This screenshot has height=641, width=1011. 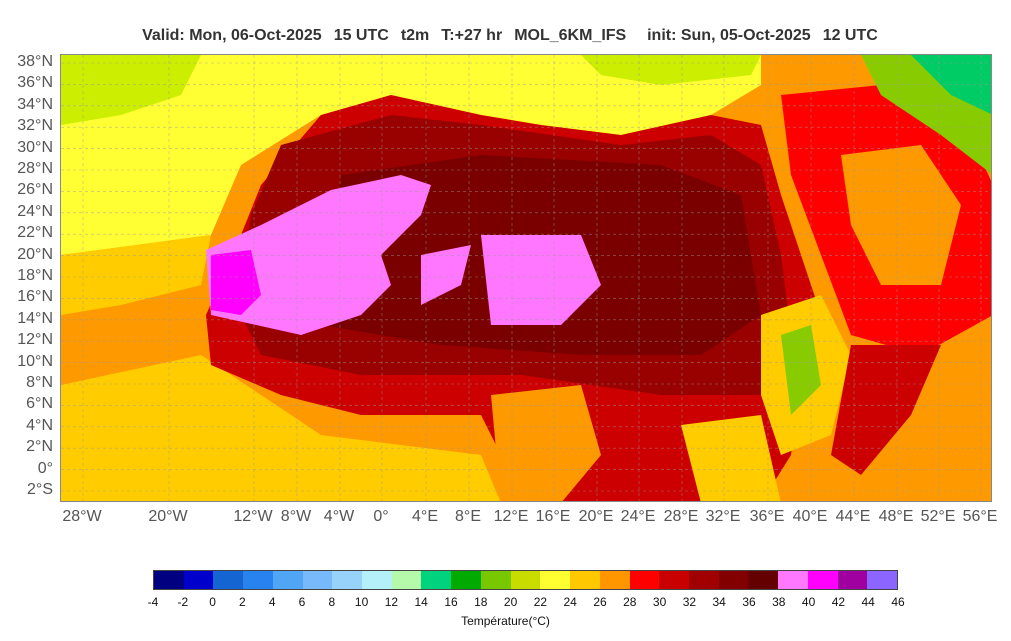 What do you see at coordinates (451, 602) in the screenshot?
I see `colorbar-tick-label: 16` at bounding box center [451, 602].